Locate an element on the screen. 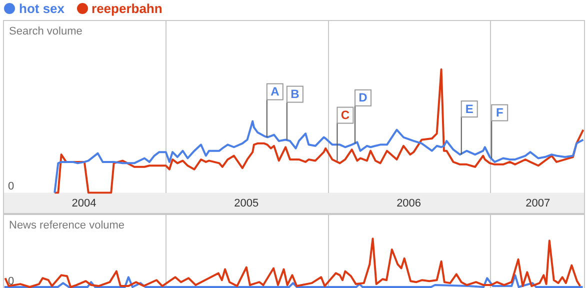  x-tick-label: 2004 is located at coordinates (84, 203).